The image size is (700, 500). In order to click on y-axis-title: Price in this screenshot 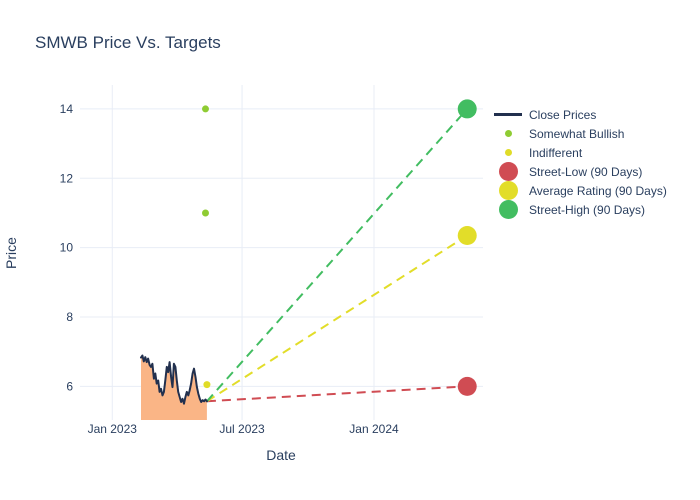, I will do `click(11, 253)`.